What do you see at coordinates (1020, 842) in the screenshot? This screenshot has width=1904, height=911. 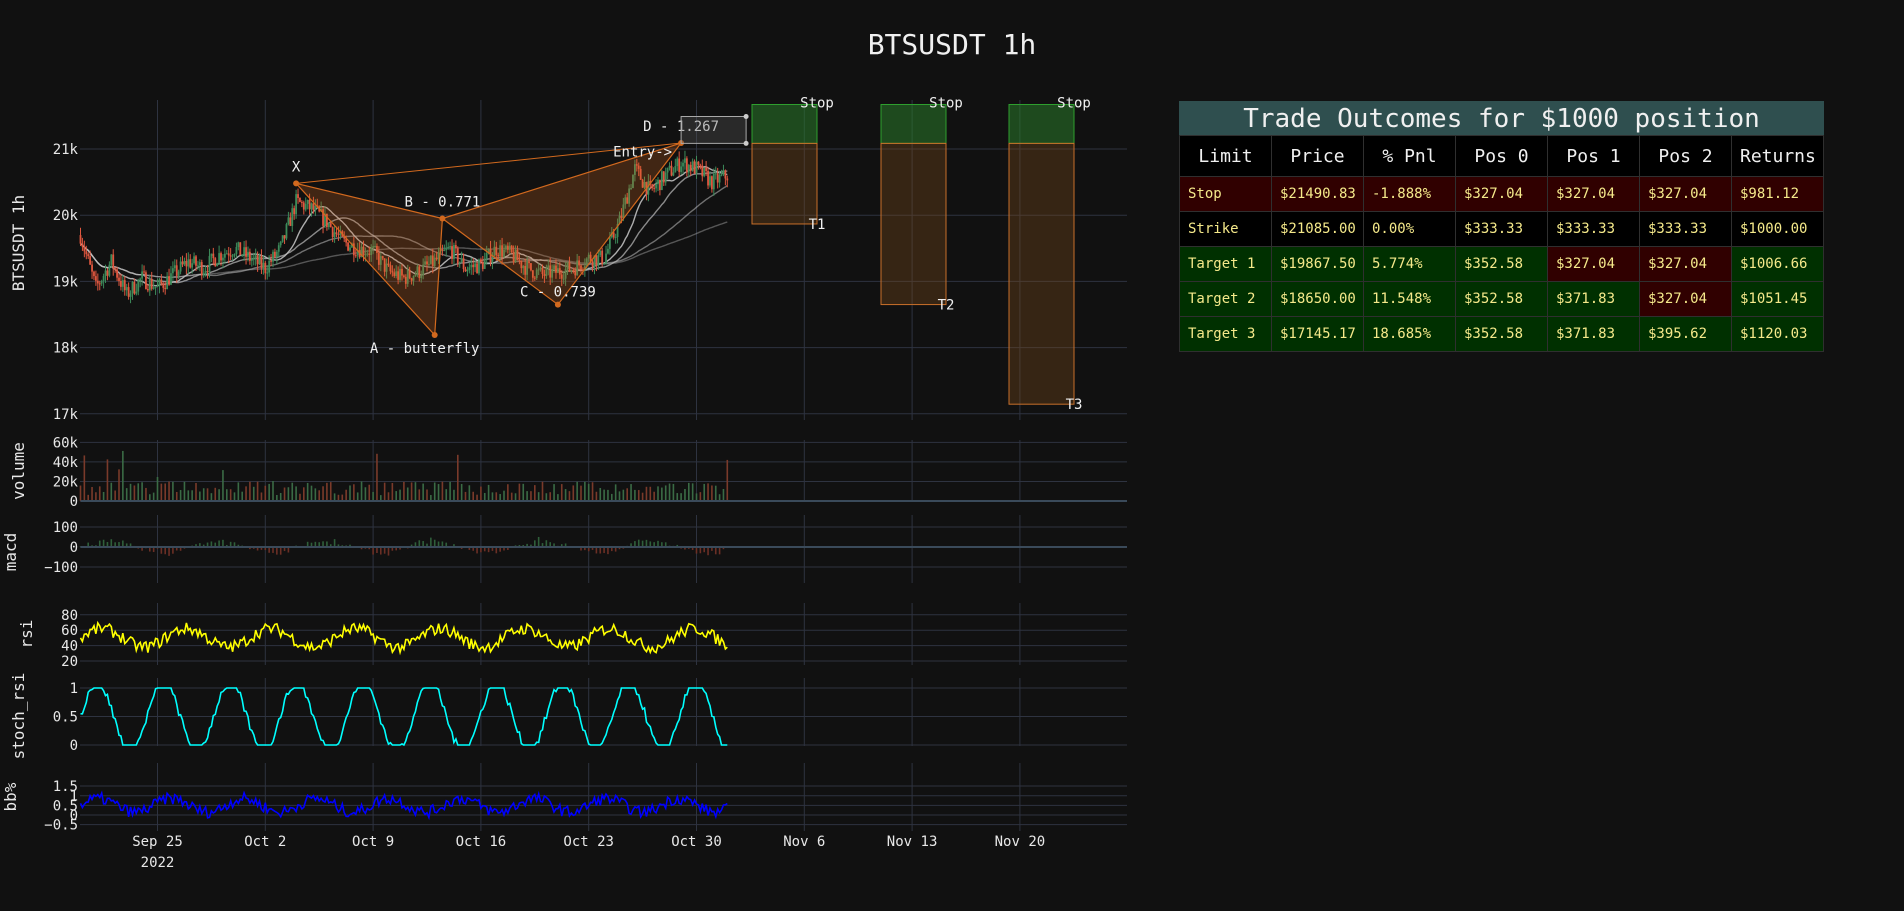 I see `x-tick-label: Nov 20` at bounding box center [1020, 842].